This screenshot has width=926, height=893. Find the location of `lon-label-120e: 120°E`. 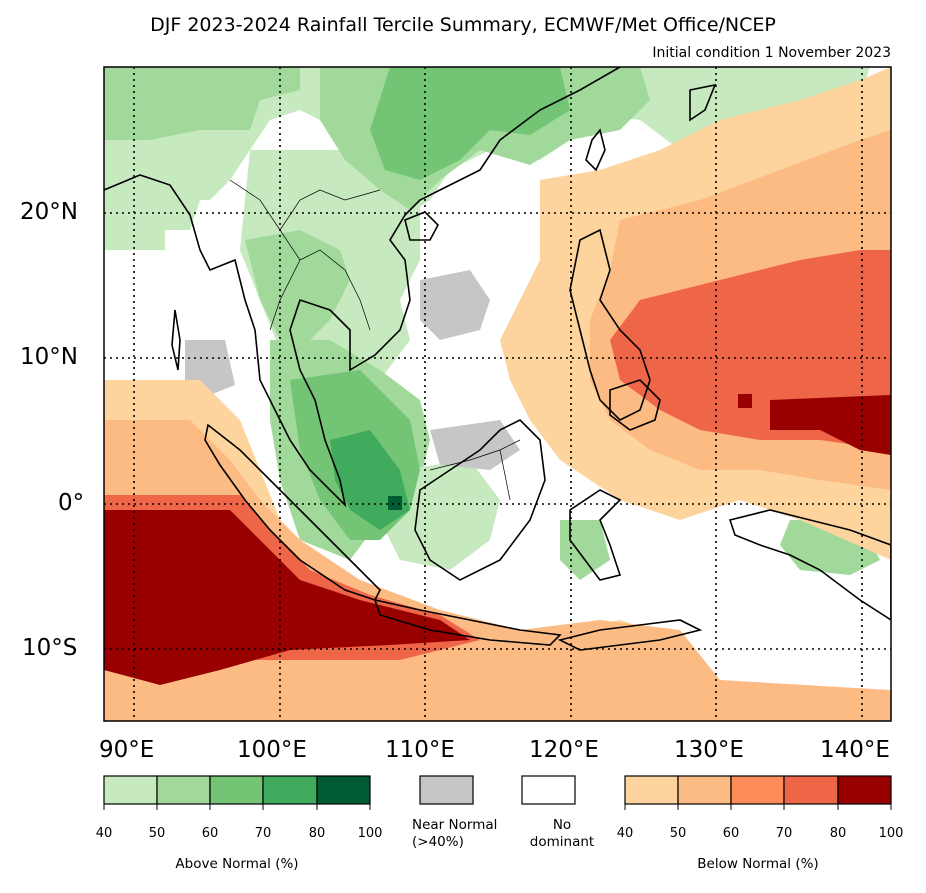

lon-label-120e: 120°E is located at coordinates (564, 750).